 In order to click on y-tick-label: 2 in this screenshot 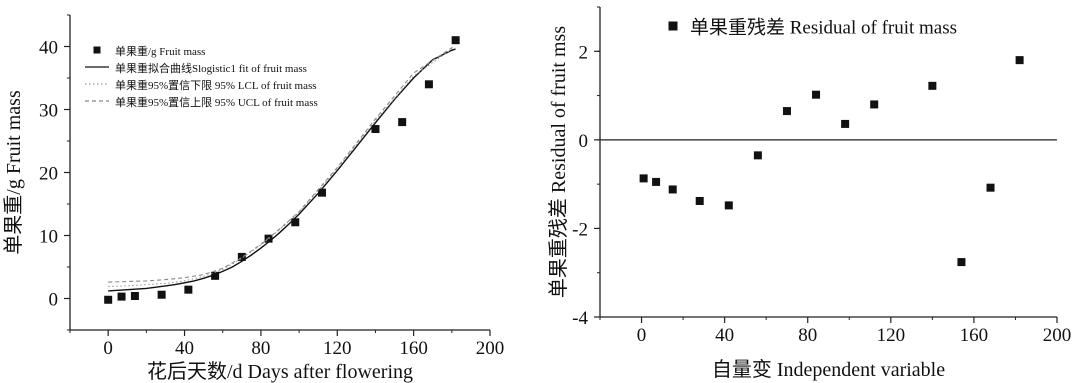, I will do `click(584, 52)`.